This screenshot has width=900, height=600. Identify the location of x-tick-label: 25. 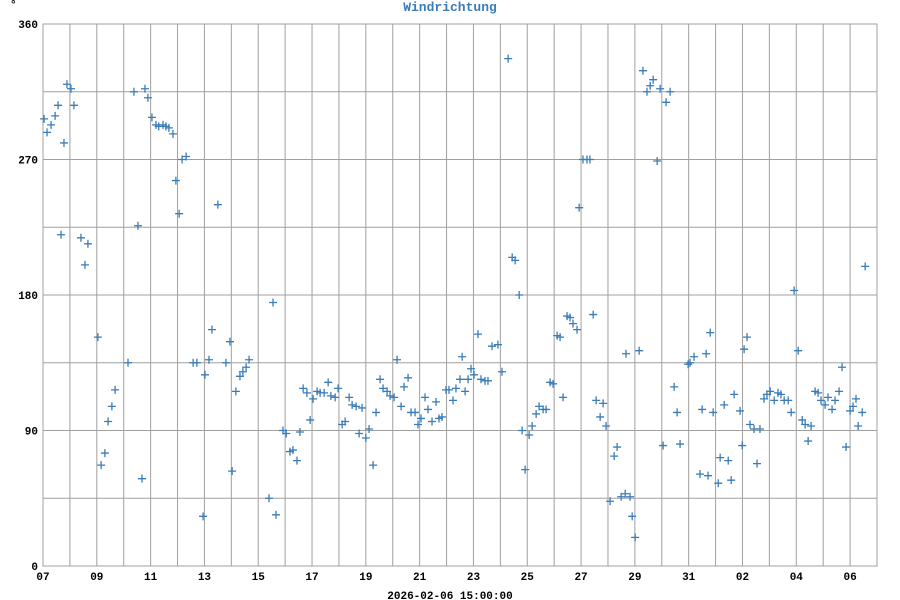
(528, 578).